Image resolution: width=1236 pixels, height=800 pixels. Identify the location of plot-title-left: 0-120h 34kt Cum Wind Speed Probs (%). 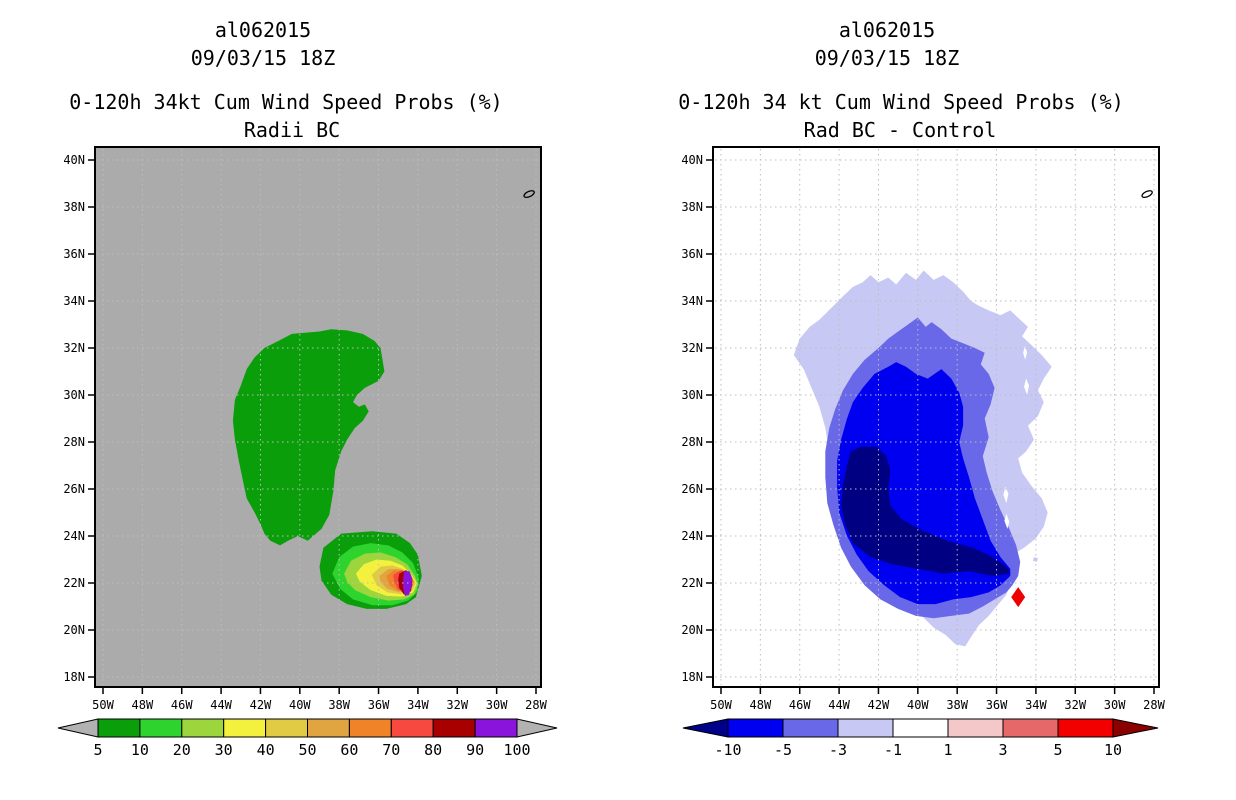
(286, 102).